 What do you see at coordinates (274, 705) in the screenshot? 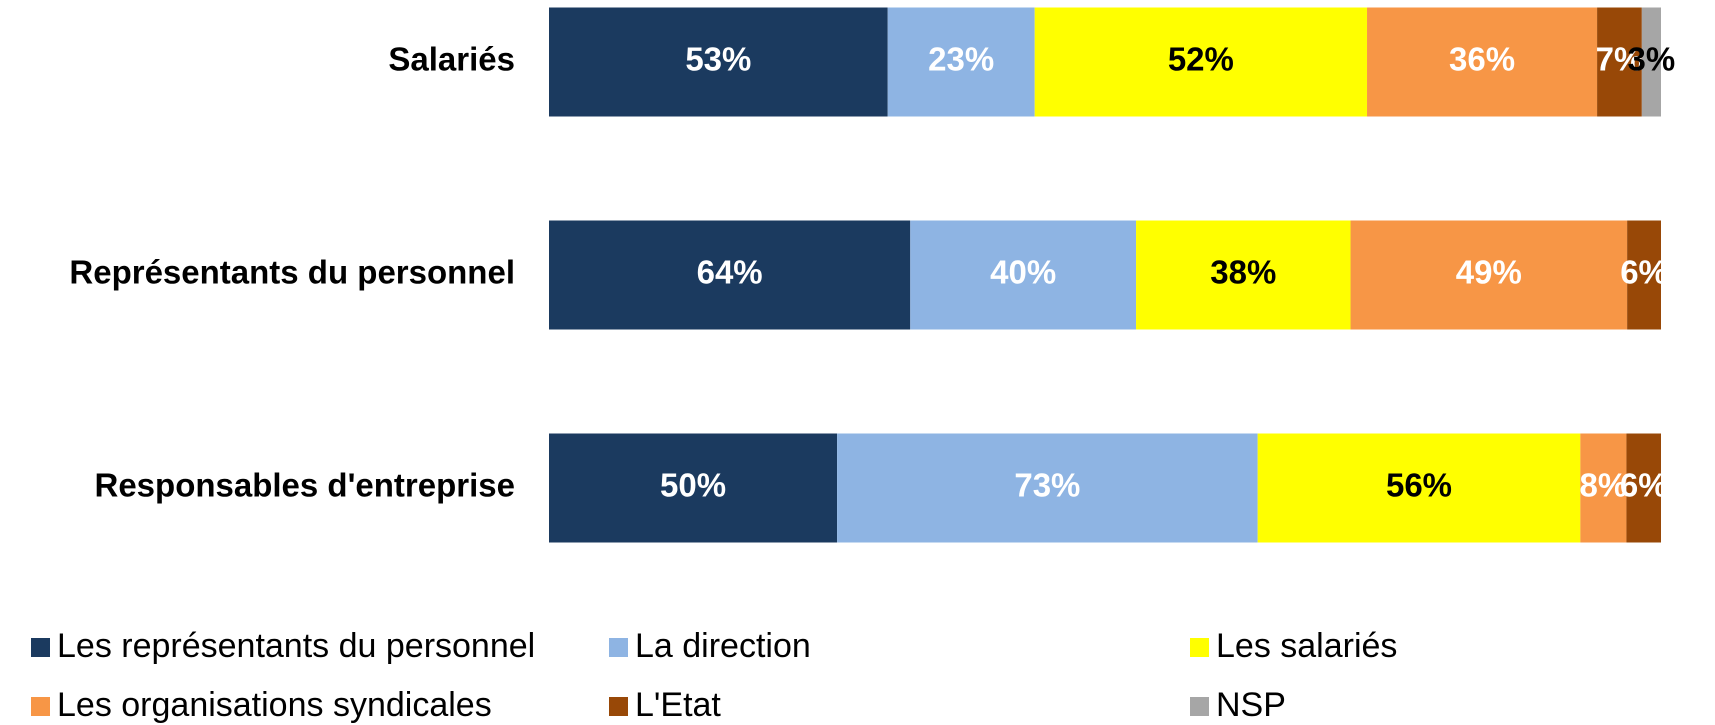
I see `legend-label: Les organisations syndicales` at bounding box center [274, 705].